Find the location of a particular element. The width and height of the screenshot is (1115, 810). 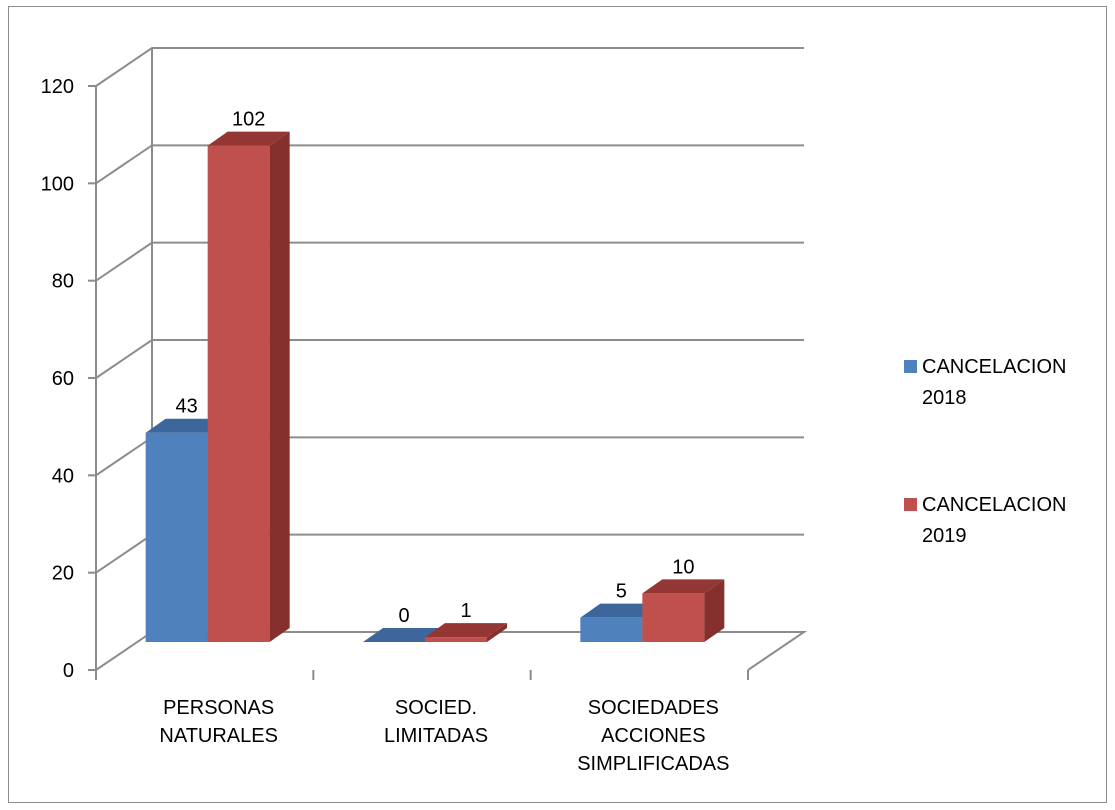

category-label: SOCIEDADES ACCIONES SIMPLIFICADAS is located at coordinates (653, 736).